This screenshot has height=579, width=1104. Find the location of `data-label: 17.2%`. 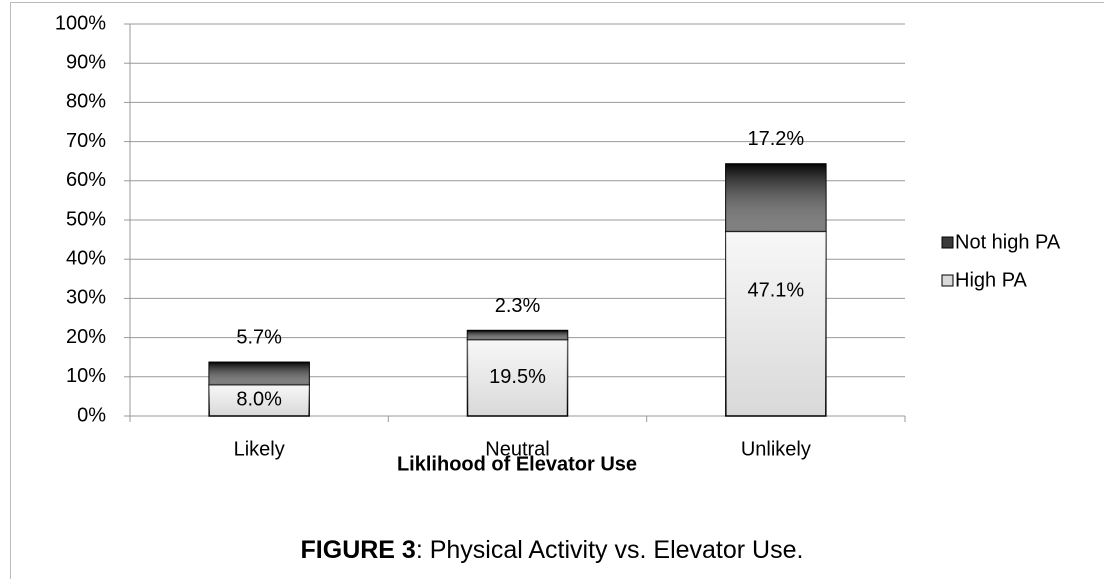

data-label: 17.2% is located at coordinates (775, 139).